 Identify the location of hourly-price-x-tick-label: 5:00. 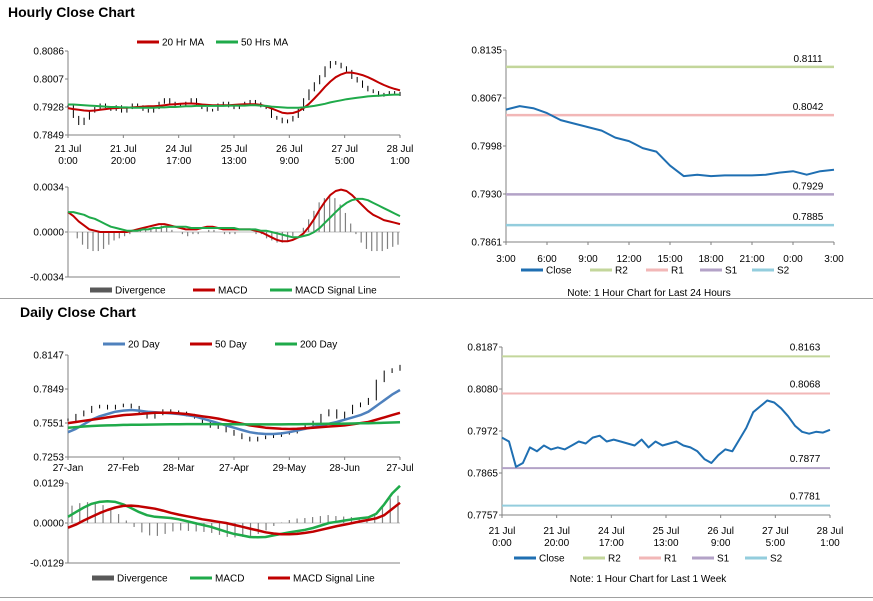
(345, 161).